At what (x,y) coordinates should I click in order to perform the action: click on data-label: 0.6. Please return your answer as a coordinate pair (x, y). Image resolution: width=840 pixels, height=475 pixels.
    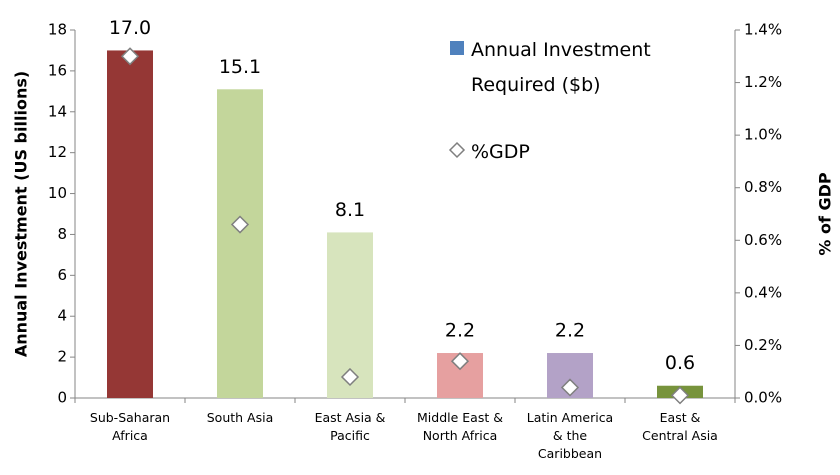
    Looking at the image, I should click on (680, 363).